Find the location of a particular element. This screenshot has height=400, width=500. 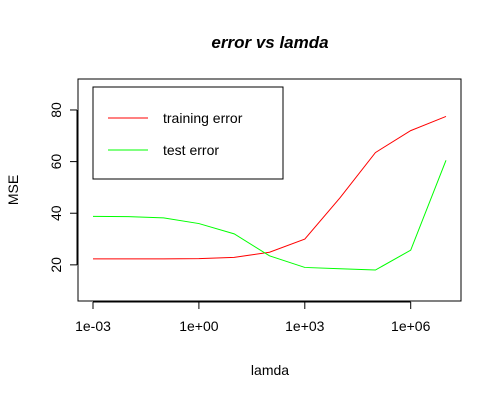

x-tick-label: 1e+03 is located at coordinates (305, 326).